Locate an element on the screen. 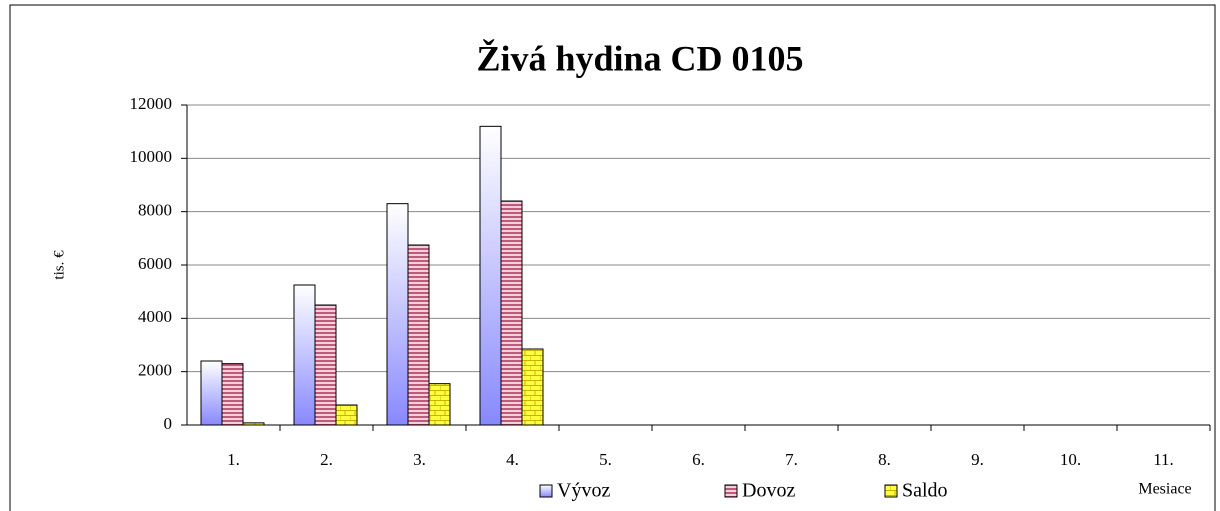 Image resolution: width=1220 pixels, height=511 pixels. y-tick-label: 0 is located at coordinates (168, 423).